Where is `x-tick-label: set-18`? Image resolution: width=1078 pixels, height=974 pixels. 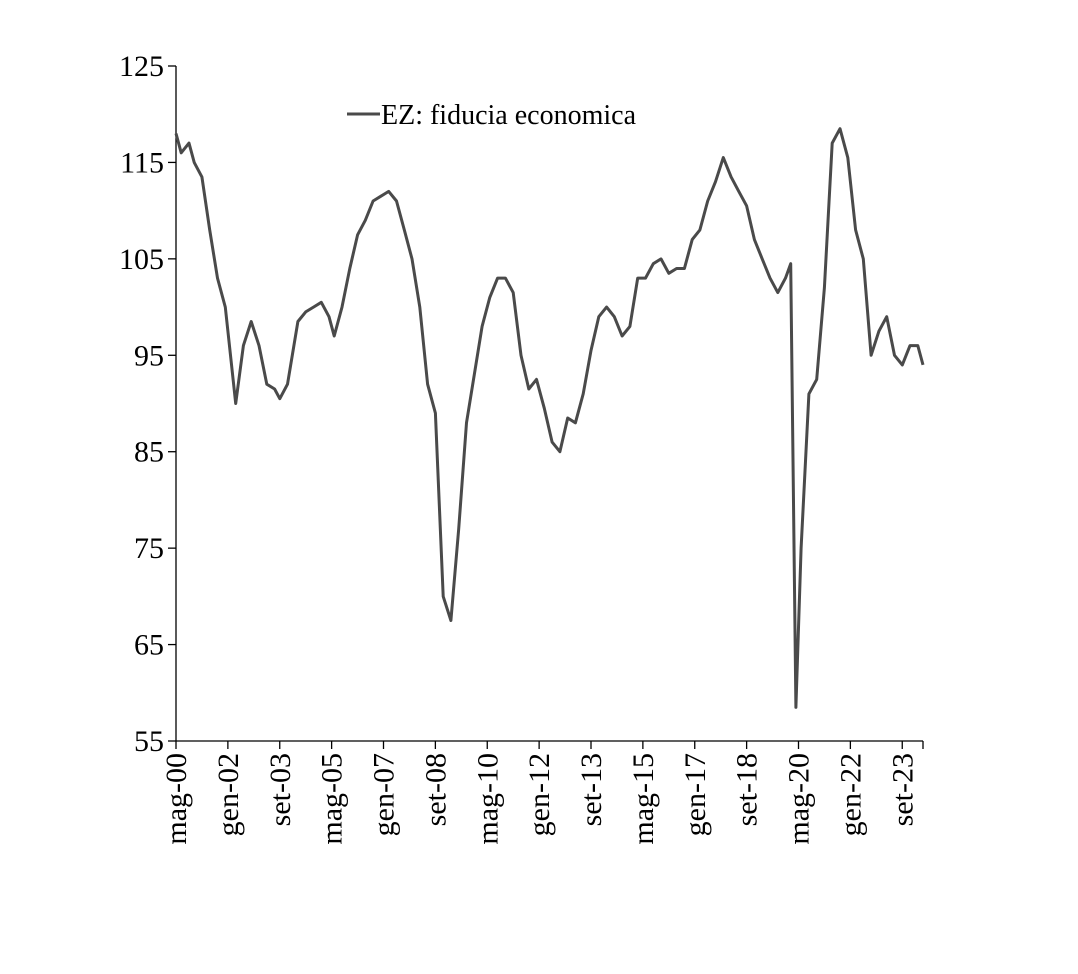
x-tick-label: set-18 is located at coordinates (747, 789).